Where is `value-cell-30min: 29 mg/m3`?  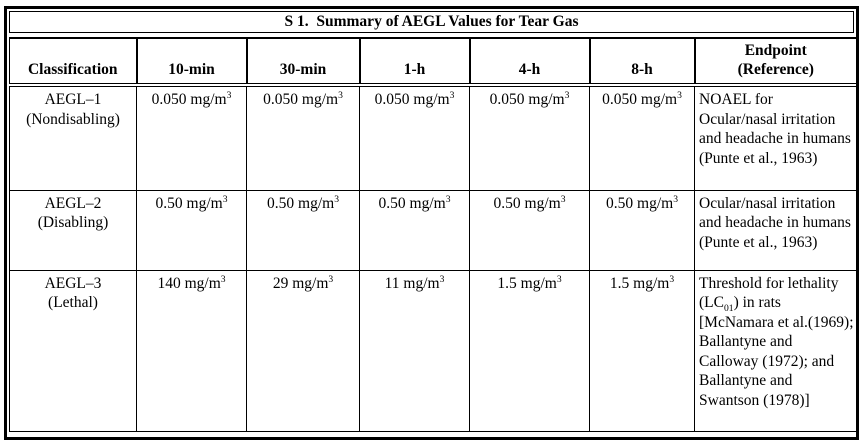 value-cell-30min: 29 mg/m3 is located at coordinates (303, 350).